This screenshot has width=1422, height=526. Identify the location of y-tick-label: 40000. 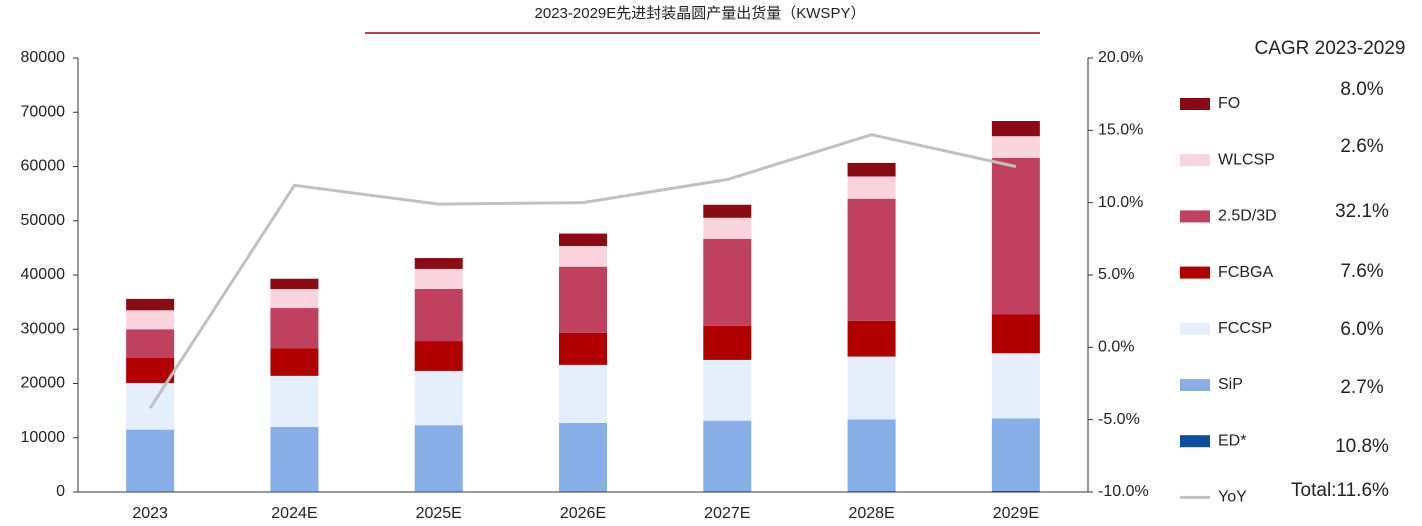
(43, 274).